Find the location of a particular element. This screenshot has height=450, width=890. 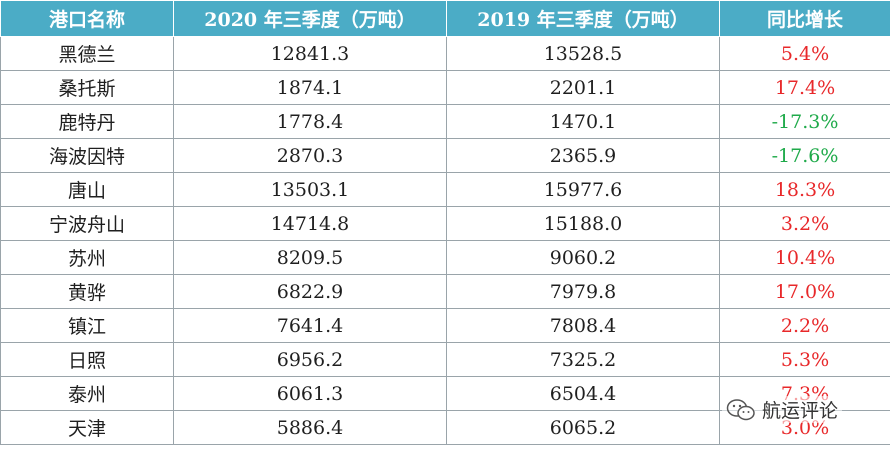

table-row: 海波因特 2870.3 2365.9 -17.6% is located at coordinates (445, 155).